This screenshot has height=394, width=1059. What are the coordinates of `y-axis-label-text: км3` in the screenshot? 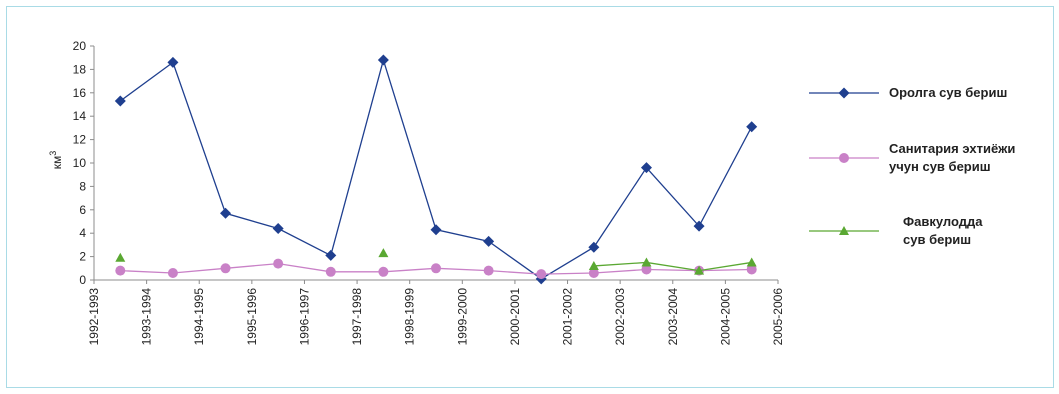 It's located at (56, 160).